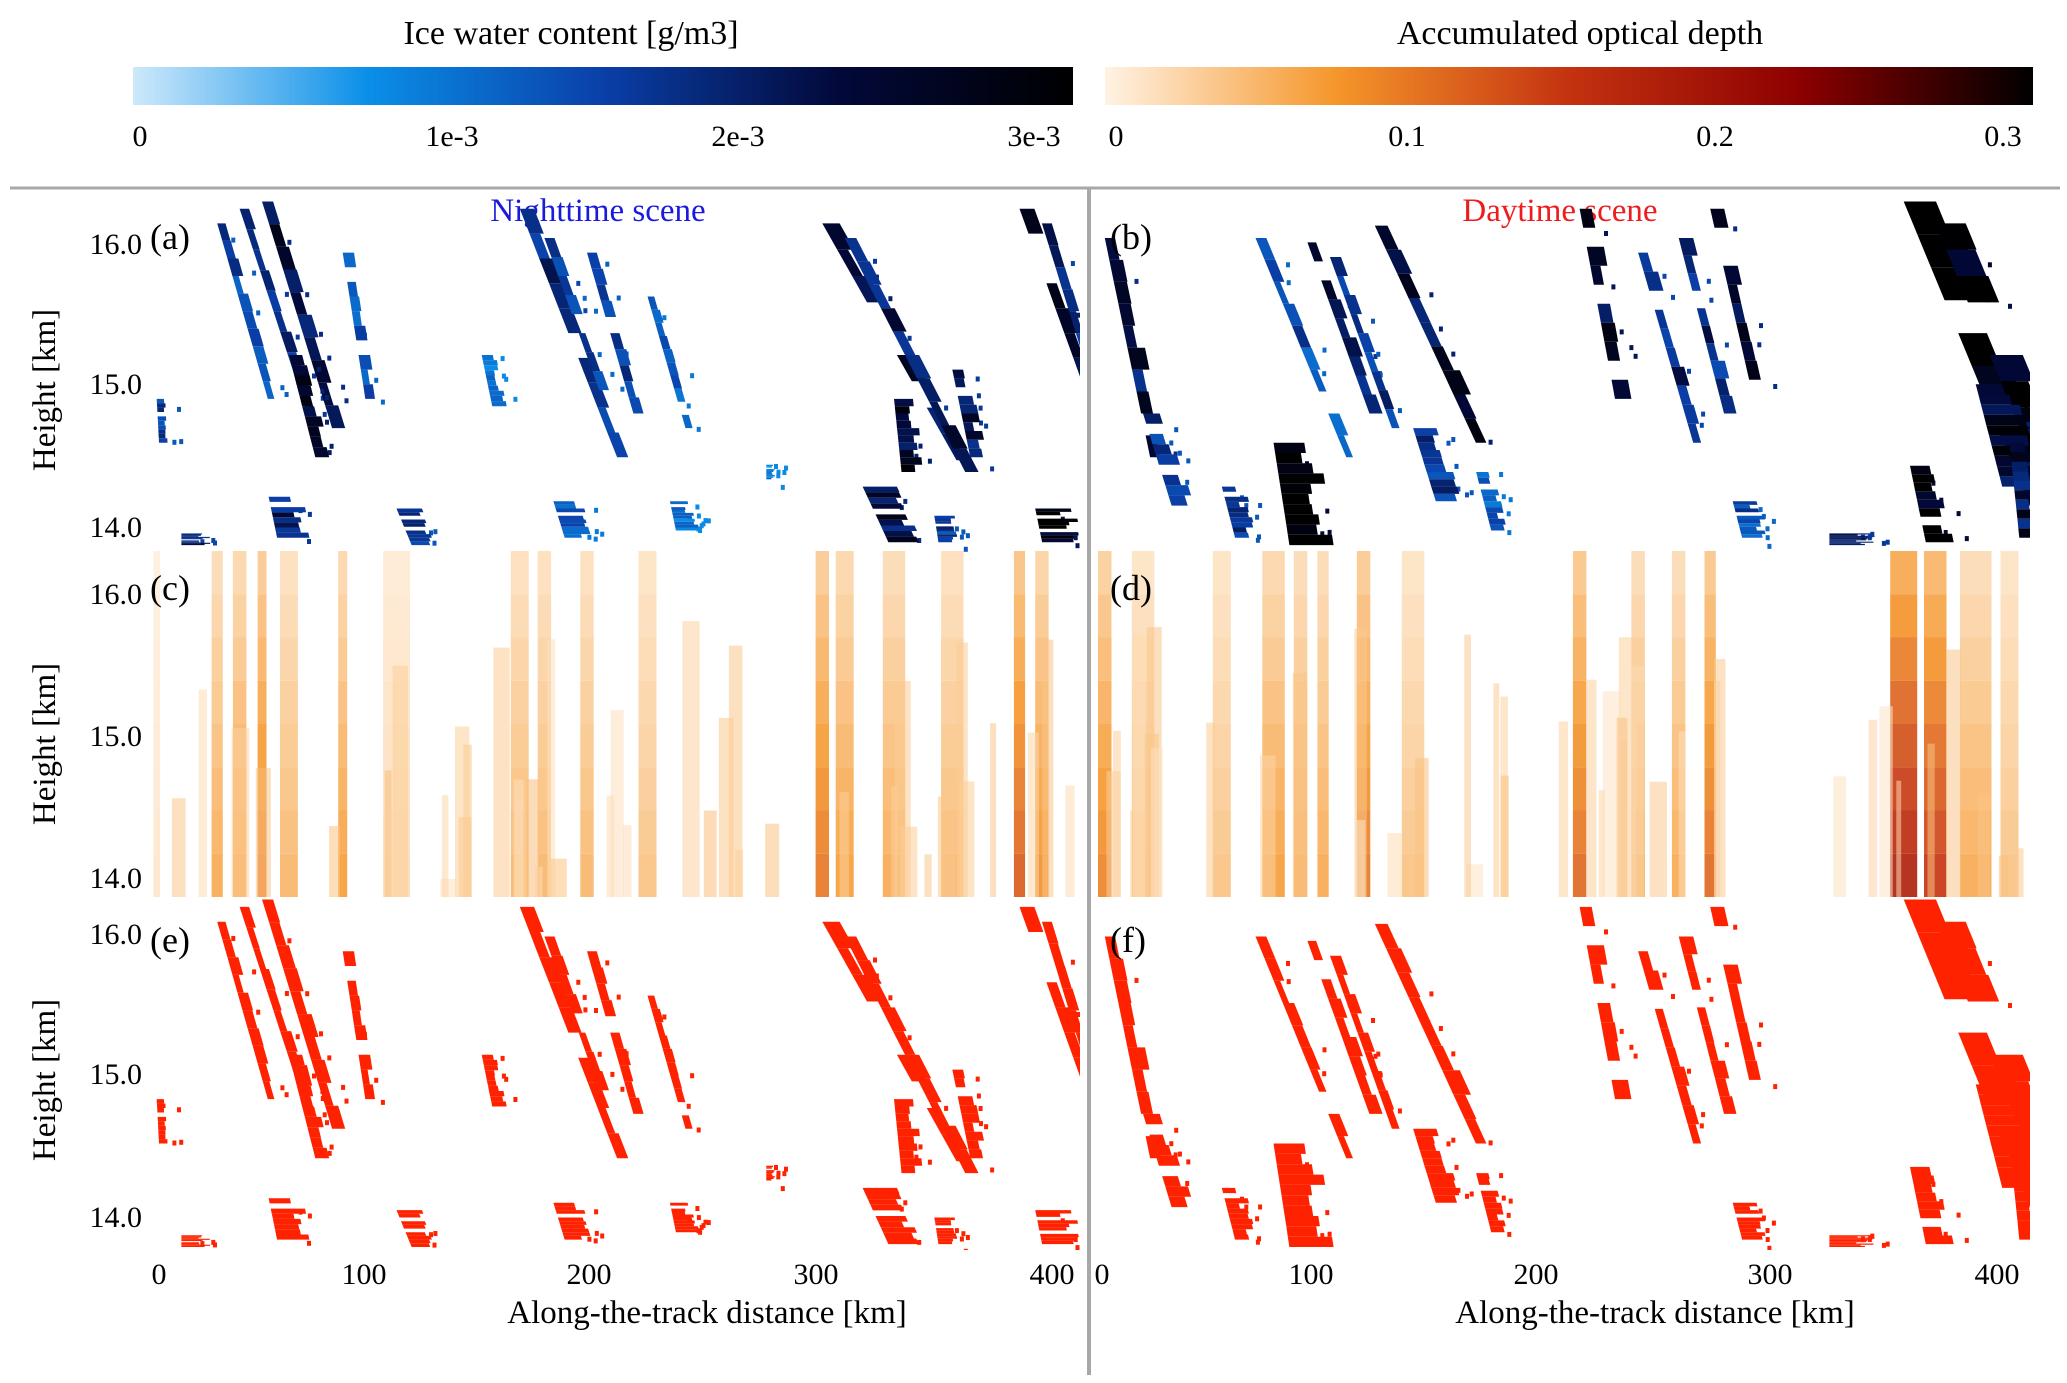 The image size is (2067, 1383). What do you see at coordinates (170, 588) in the screenshot?
I see `panel-label-c: (c)` at bounding box center [170, 588].